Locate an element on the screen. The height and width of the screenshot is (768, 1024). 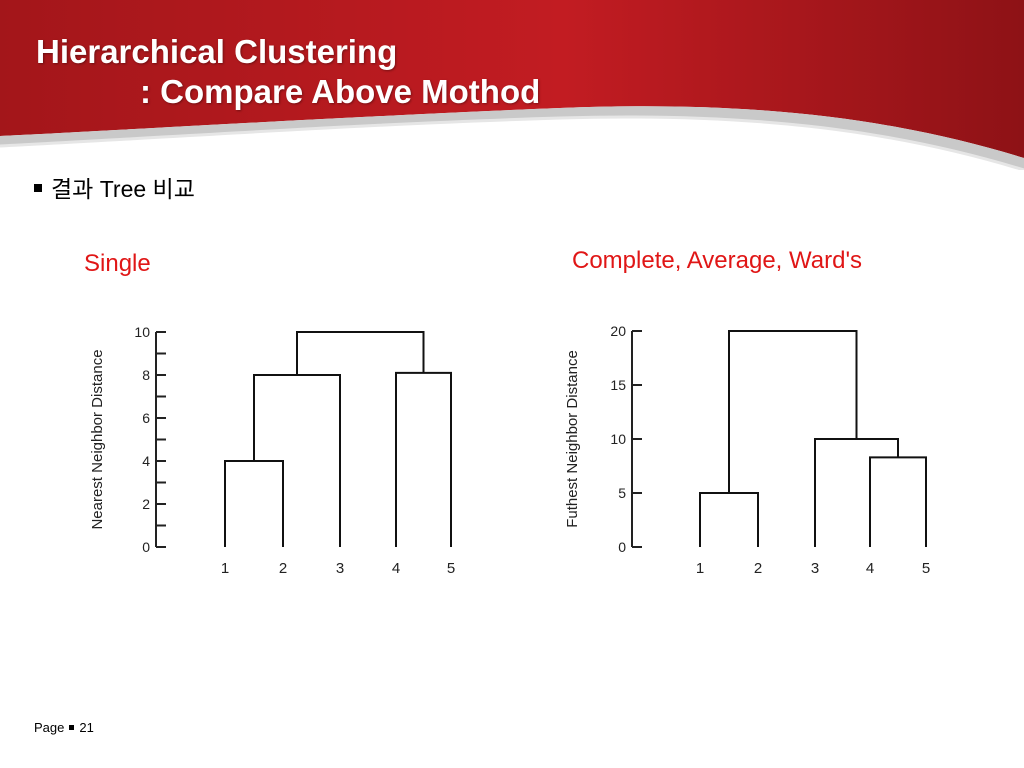
y-tick-label: 15 is located at coordinates (618, 385).